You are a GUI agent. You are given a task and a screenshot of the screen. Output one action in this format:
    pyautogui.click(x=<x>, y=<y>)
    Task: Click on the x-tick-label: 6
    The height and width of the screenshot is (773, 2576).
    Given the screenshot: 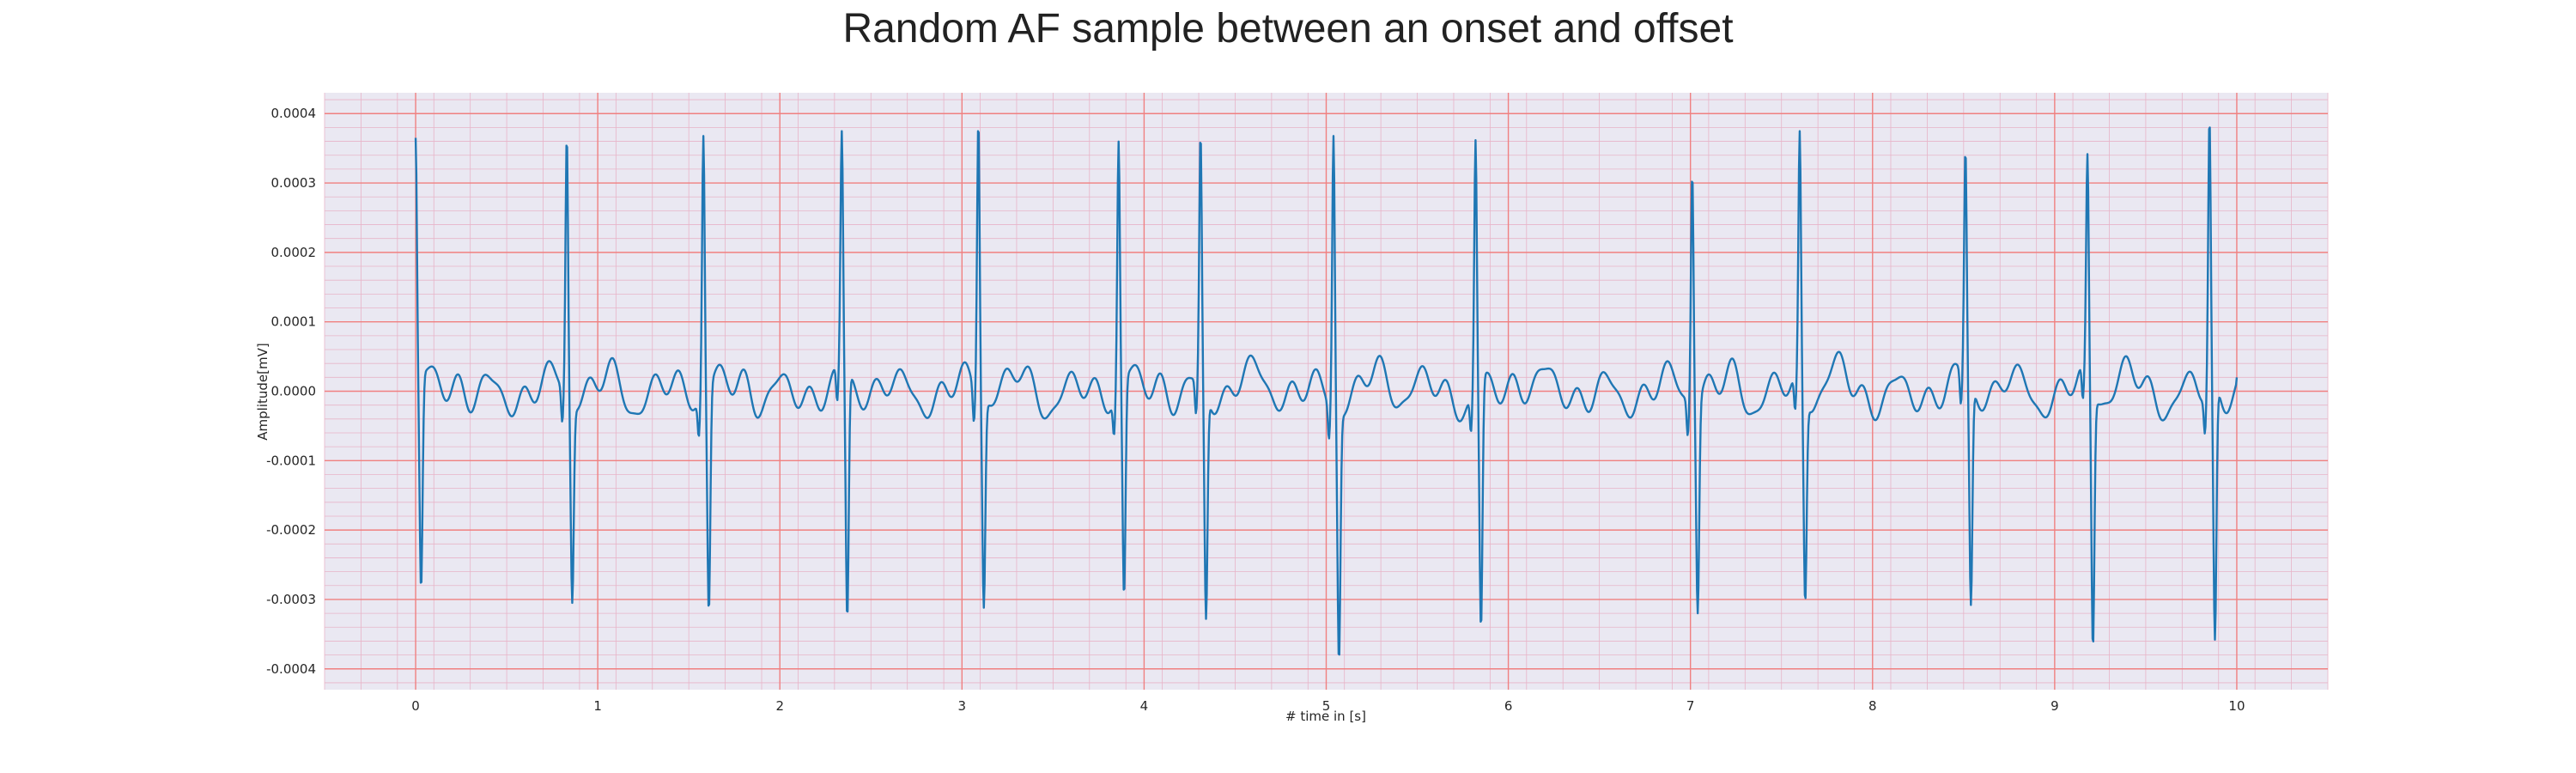 What is the action you would take?
    pyautogui.click(x=1508, y=706)
    